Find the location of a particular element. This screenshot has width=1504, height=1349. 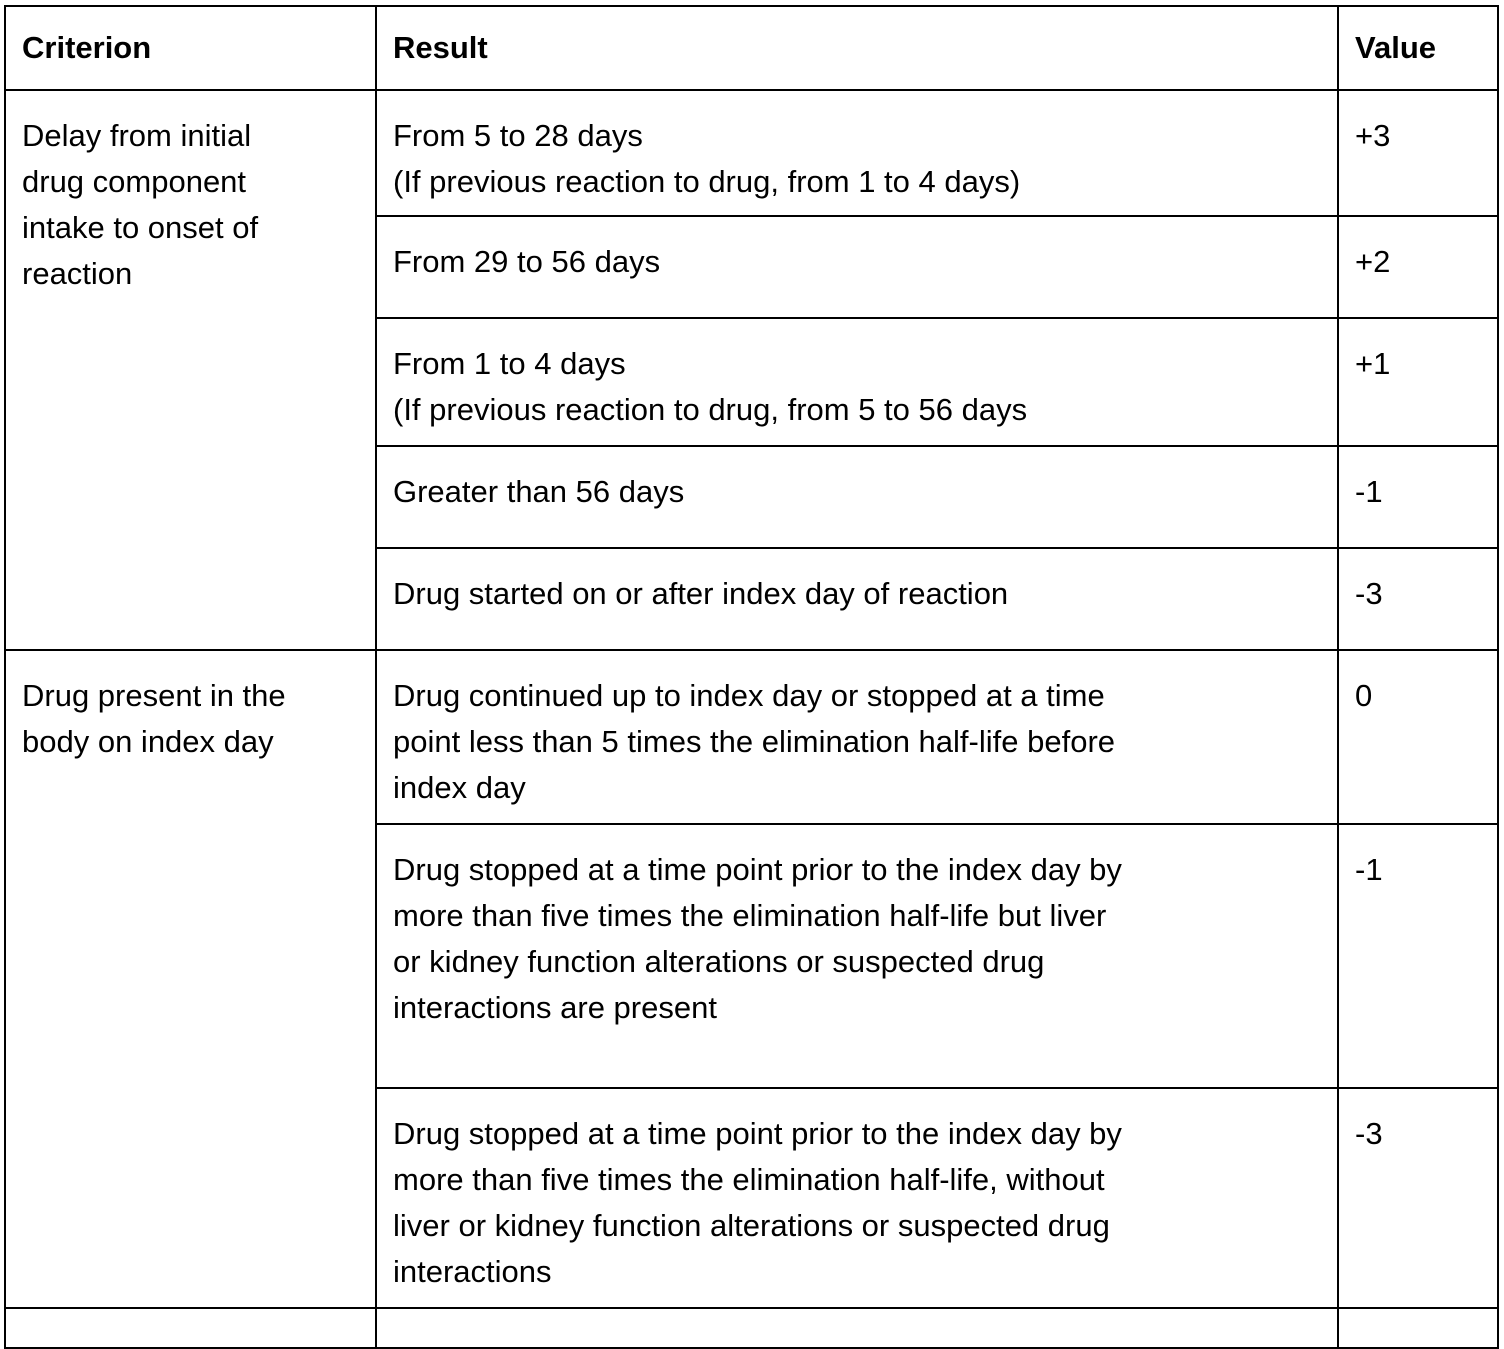

text-line: Drug present in the is located at coordinates (154, 695).